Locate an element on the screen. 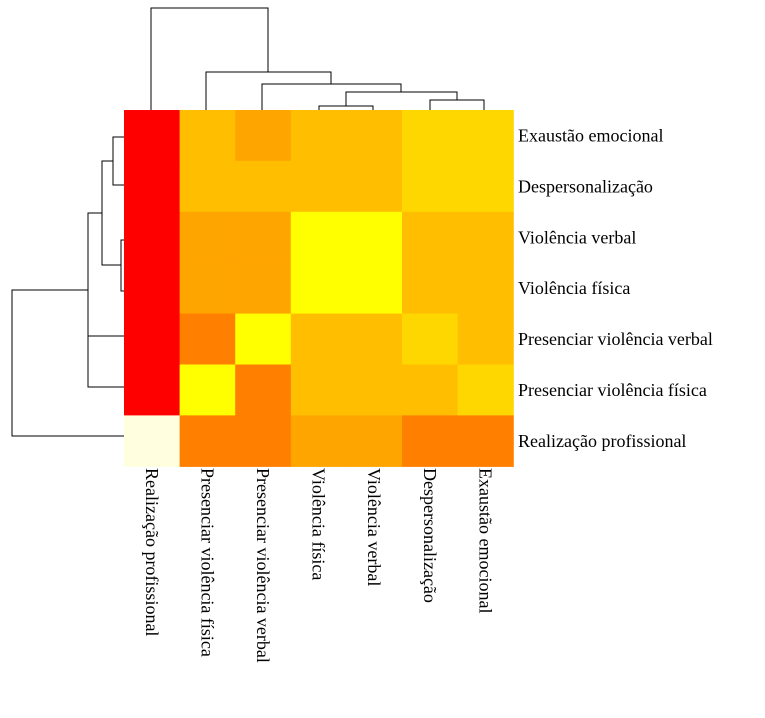  column-label: Presenciar violência verbal is located at coordinates (263, 565).